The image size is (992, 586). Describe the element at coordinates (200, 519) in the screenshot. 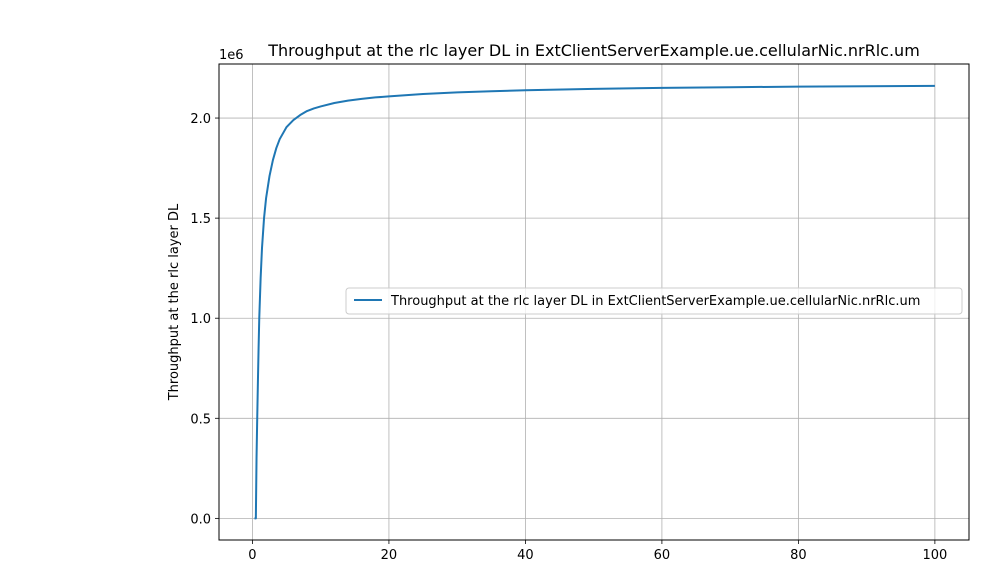

I see `y-tick-label: 0.0` at that location.